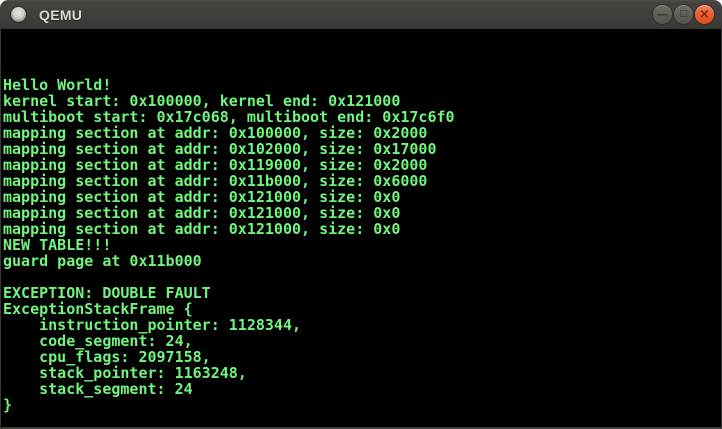 The image size is (722, 429). I want to click on maximize-icon: □, so click(683, 14).